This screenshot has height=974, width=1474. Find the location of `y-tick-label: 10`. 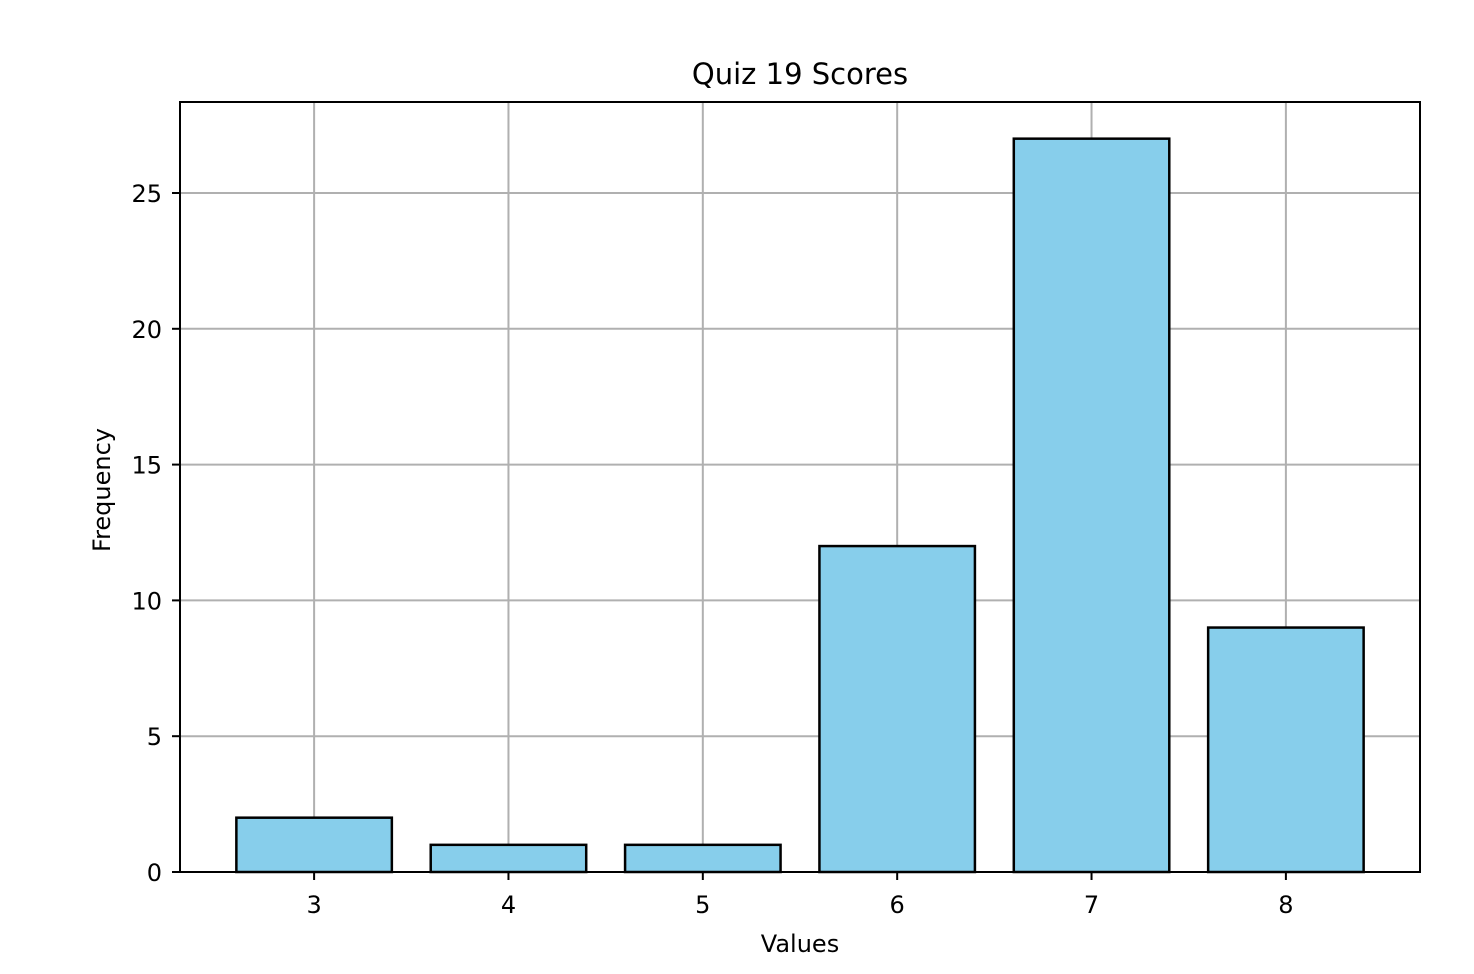

y-tick-label: 10 is located at coordinates (146, 601).